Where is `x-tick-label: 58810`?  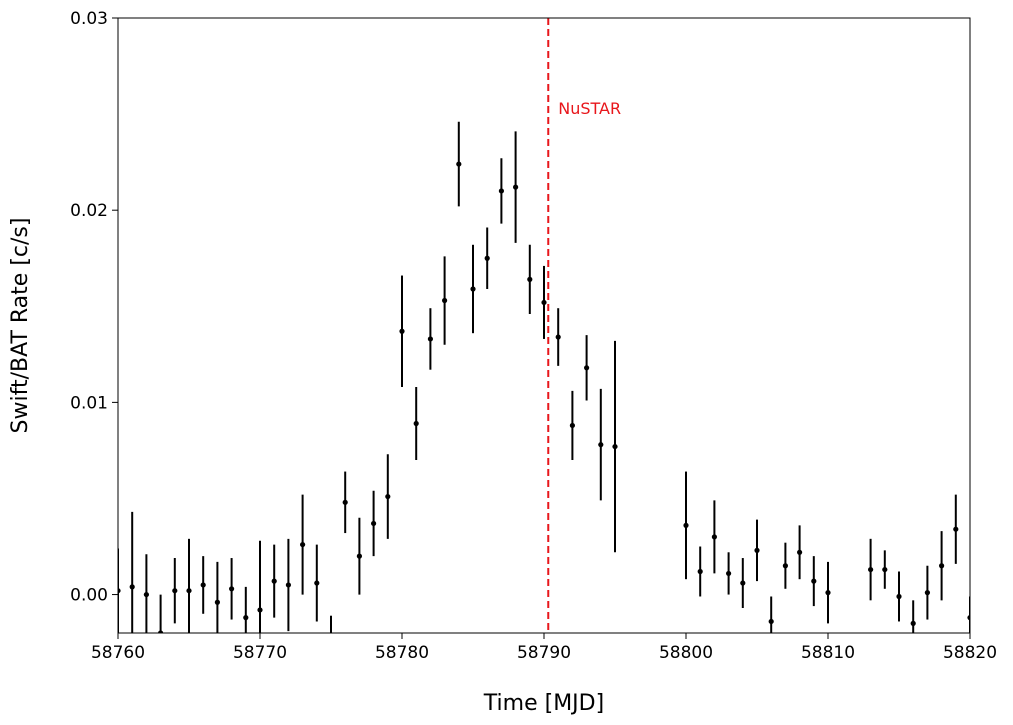
x-tick-label: 58810 is located at coordinates (828, 653).